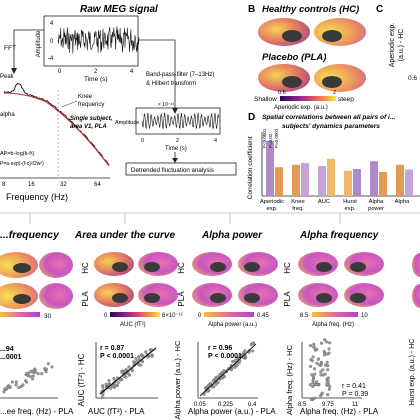 The height and width of the screenshot is (420, 420). What do you see at coordinates (19, 265) in the screenshot?
I see `knee-brain-hc` at bounding box center [19, 265].